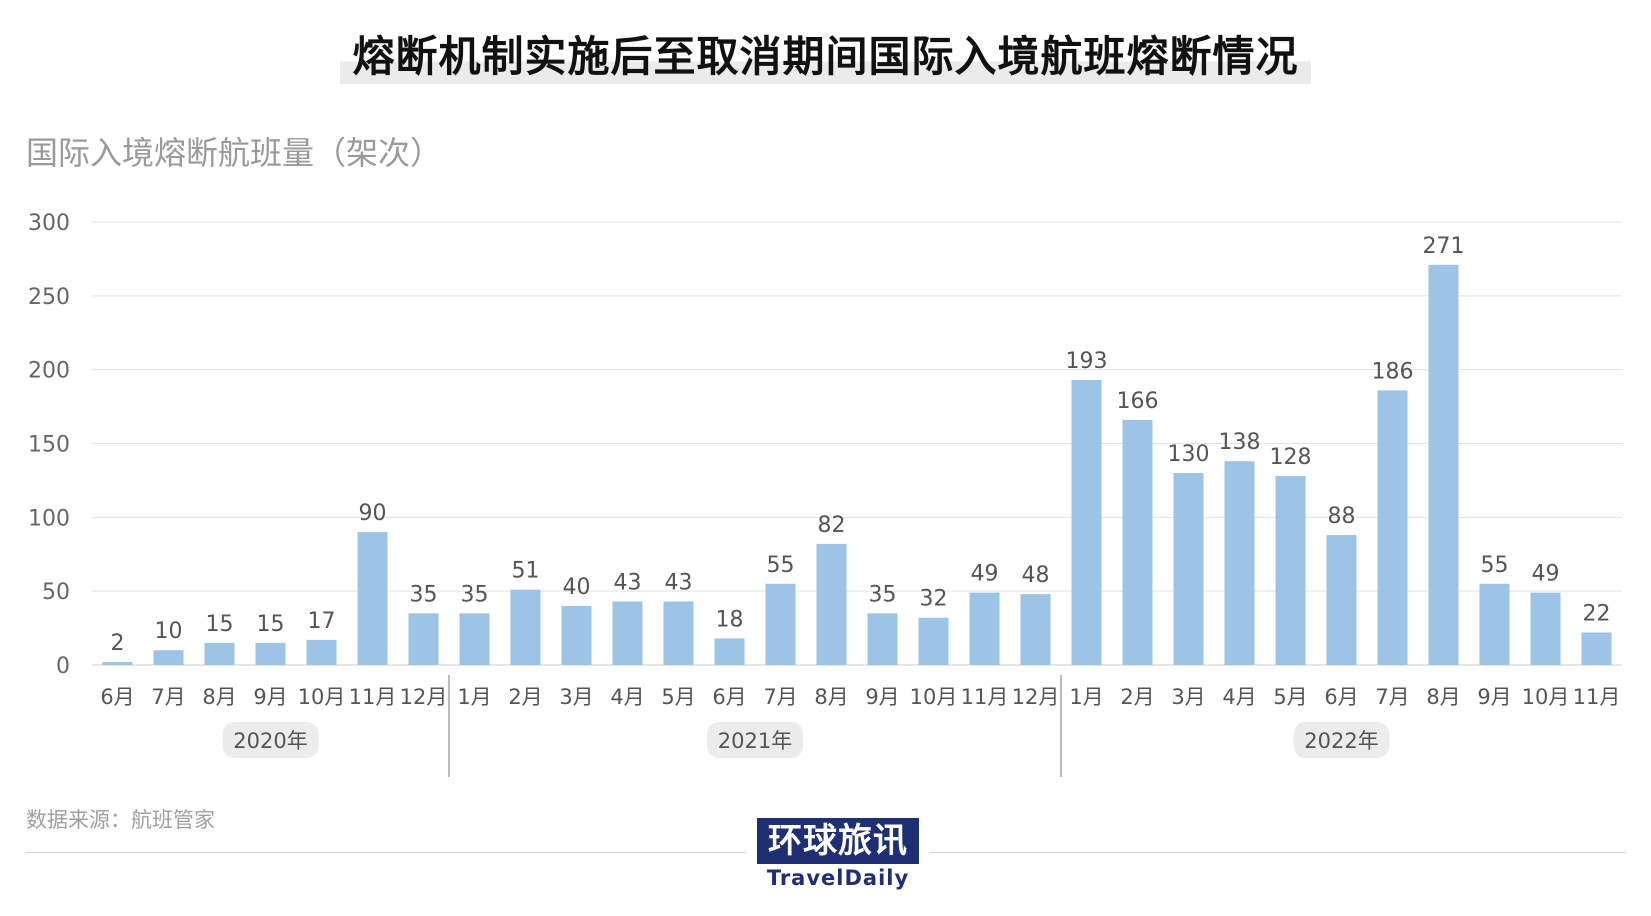 The image size is (1651, 916). I want to click on year-label: 2020年, so click(270, 741).